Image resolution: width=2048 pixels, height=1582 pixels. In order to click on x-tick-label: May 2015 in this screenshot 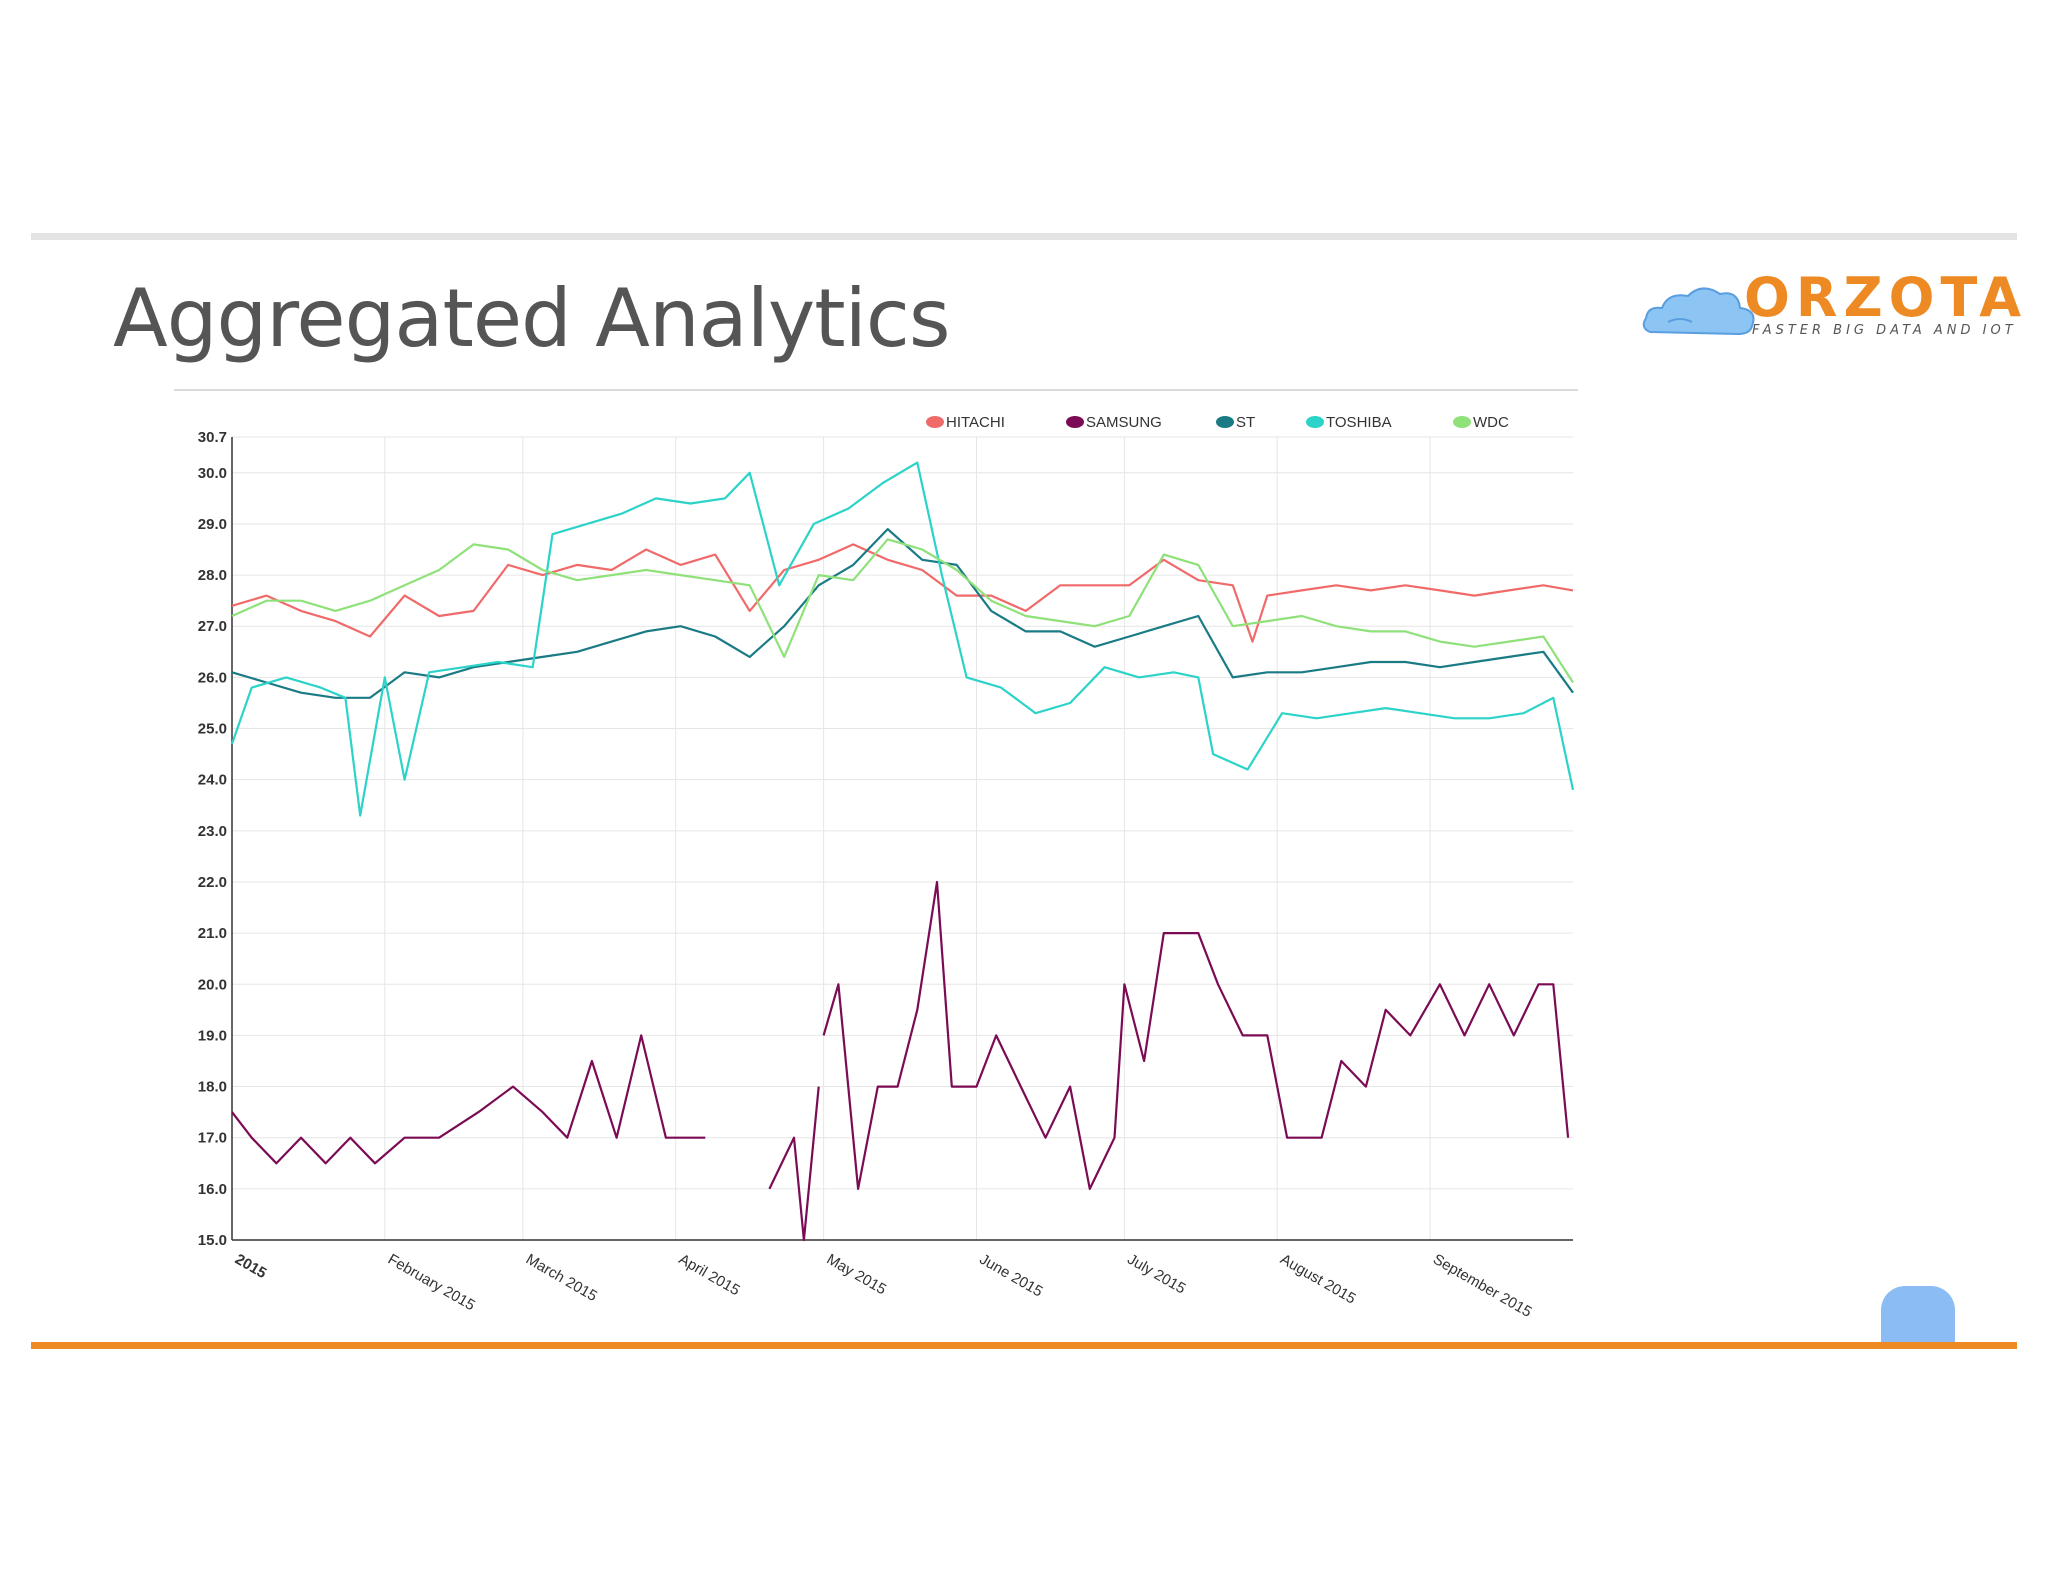, I will do `click(857, 1275)`.